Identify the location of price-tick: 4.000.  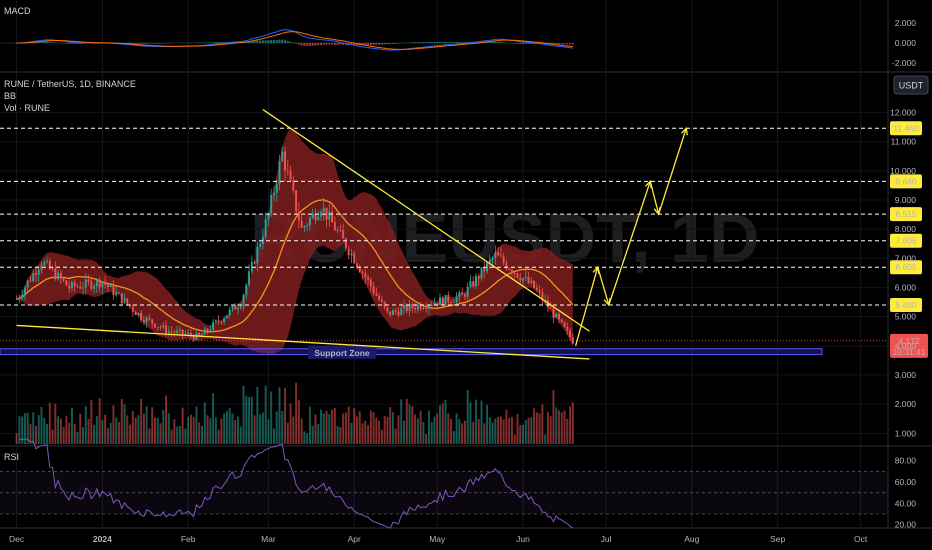
(906, 346).